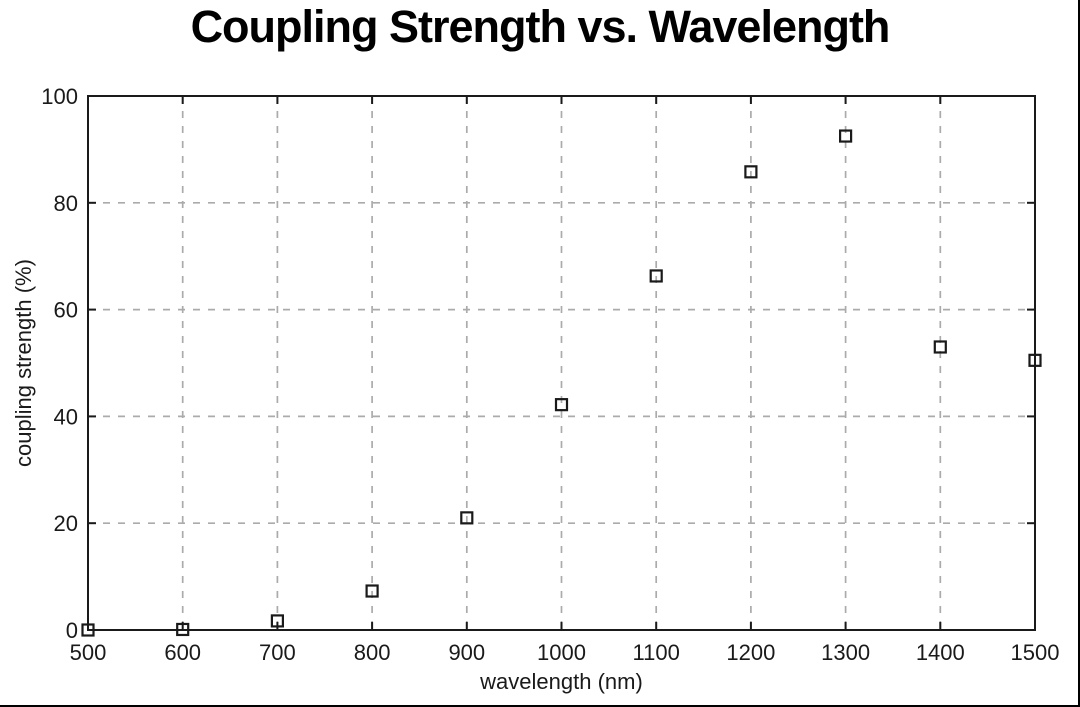 The width and height of the screenshot is (1080, 707). What do you see at coordinates (845, 652) in the screenshot?
I see `x-tick-label: 1300` at bounding box center [845, 652].